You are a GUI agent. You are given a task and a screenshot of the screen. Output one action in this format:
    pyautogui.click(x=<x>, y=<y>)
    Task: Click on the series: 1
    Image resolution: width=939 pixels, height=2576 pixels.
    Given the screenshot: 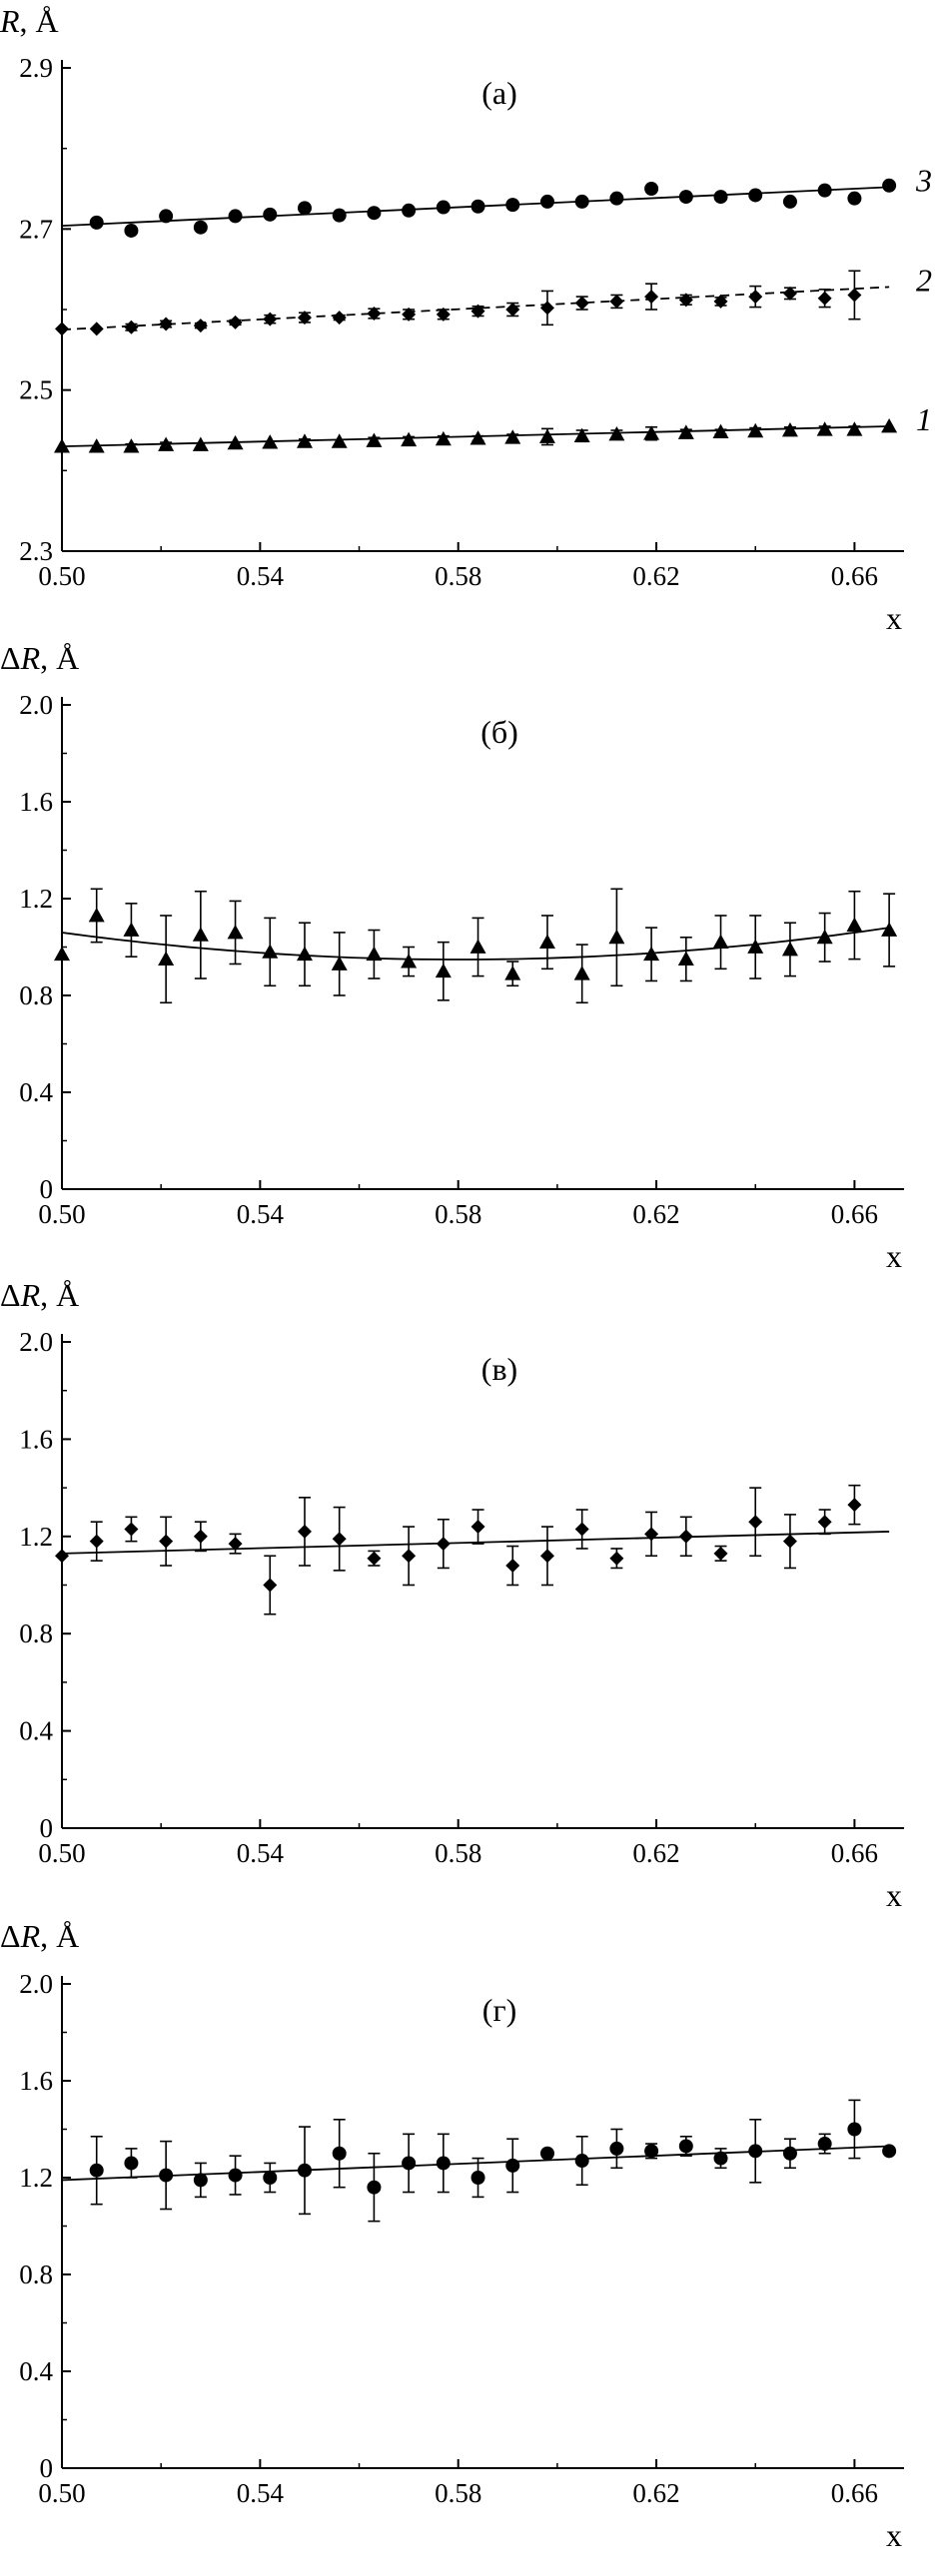 What is the action you would take?
    pyautogui.click(x=493, y=427)
    